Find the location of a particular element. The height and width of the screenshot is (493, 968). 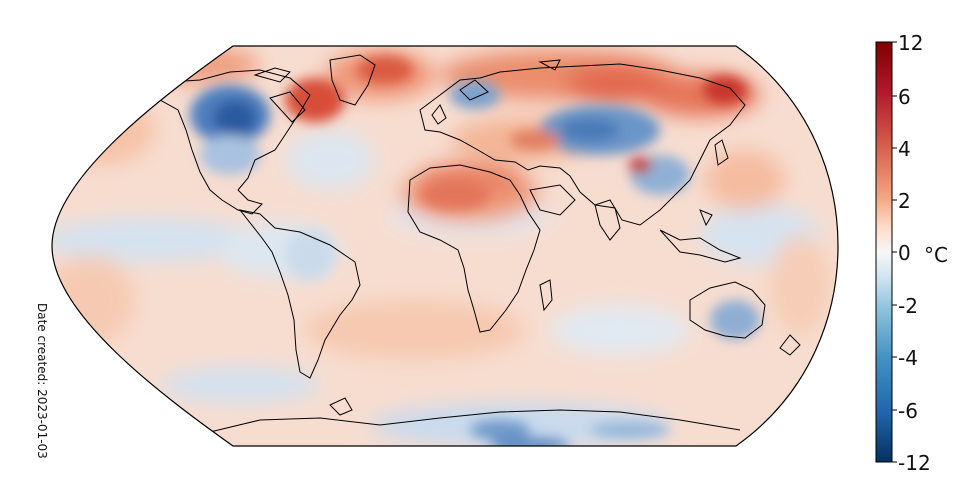

colorbar-tick-6: 6 is located at coordinates (904, 97).